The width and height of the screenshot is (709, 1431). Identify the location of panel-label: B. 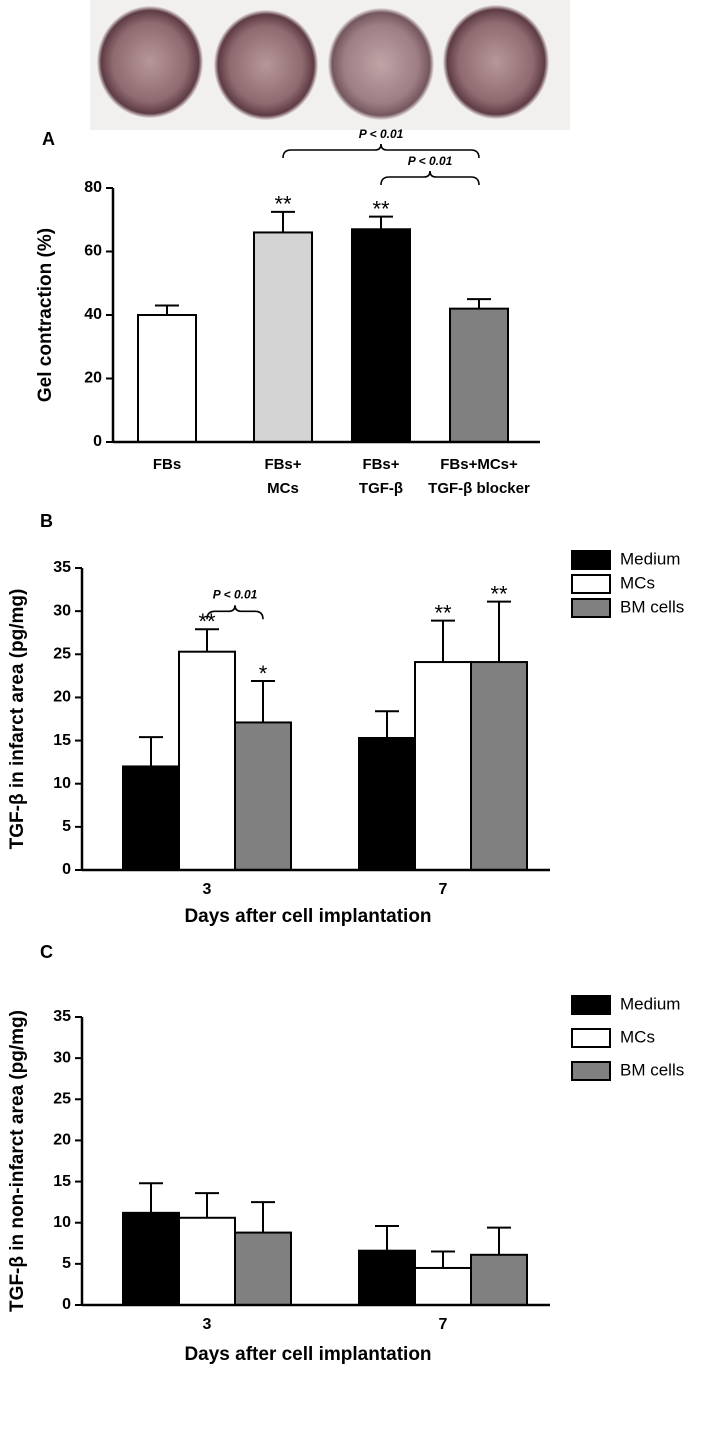
(46, 521).